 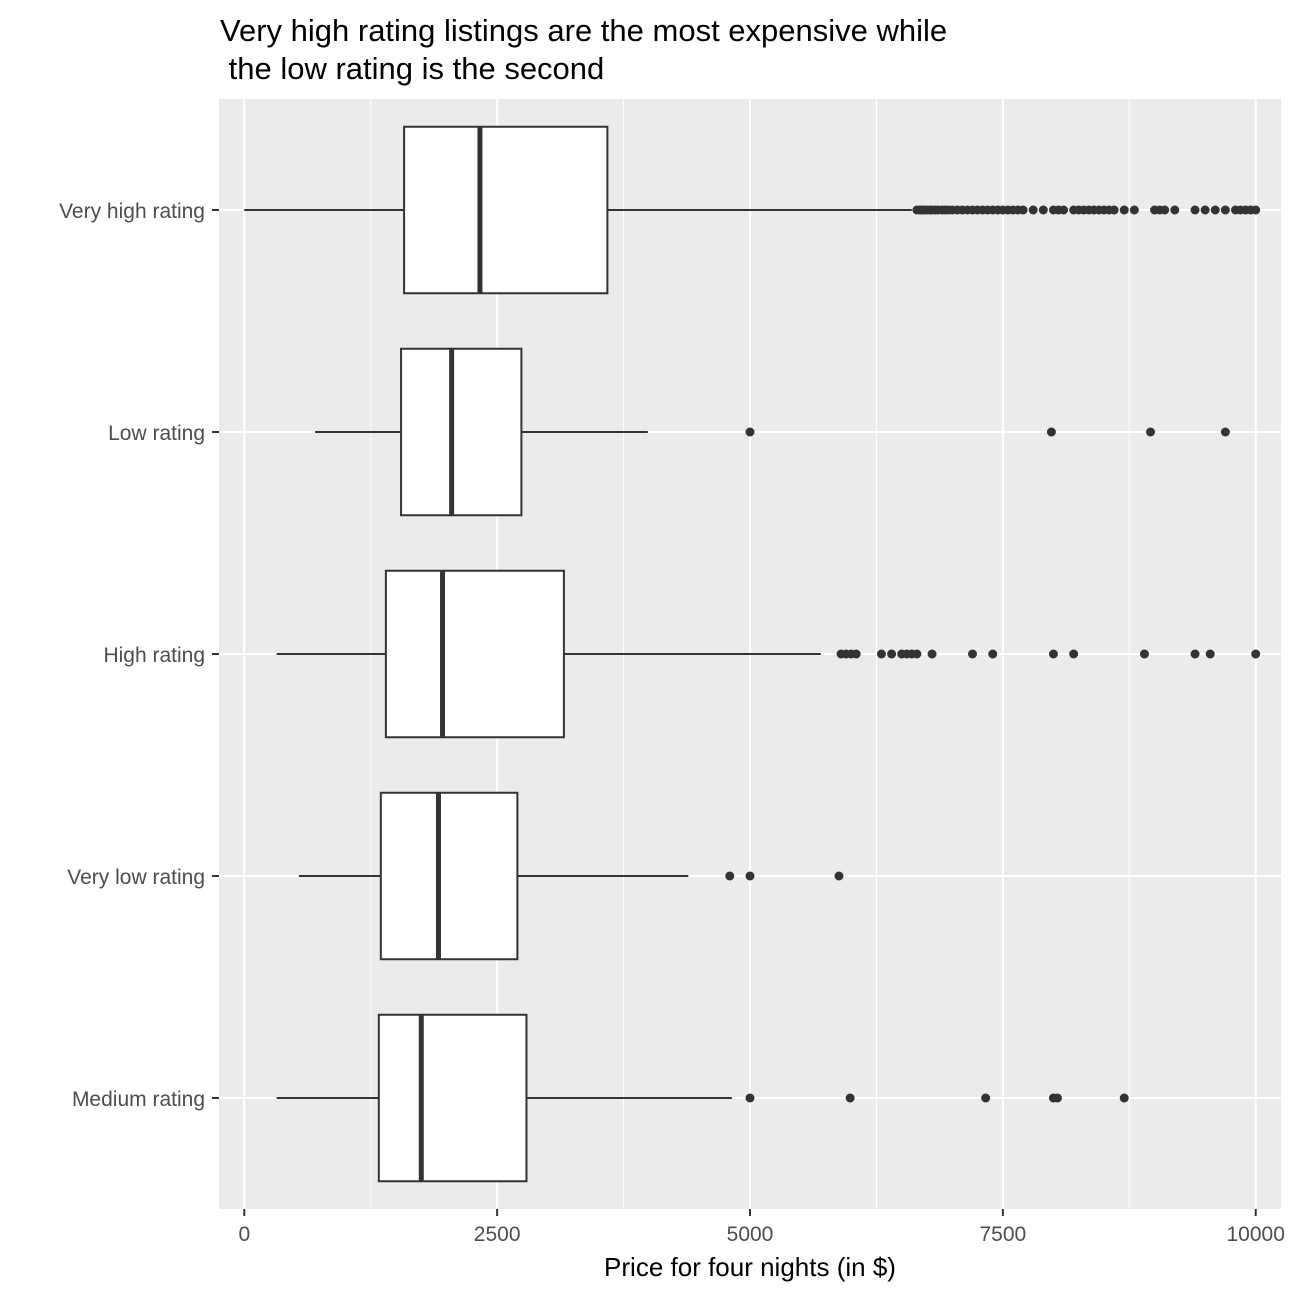 What do you see at coordinates (1002, 1234) in the screenshot?
I see `x-tick-label: 7500` at bounding box center [1002, 1234].